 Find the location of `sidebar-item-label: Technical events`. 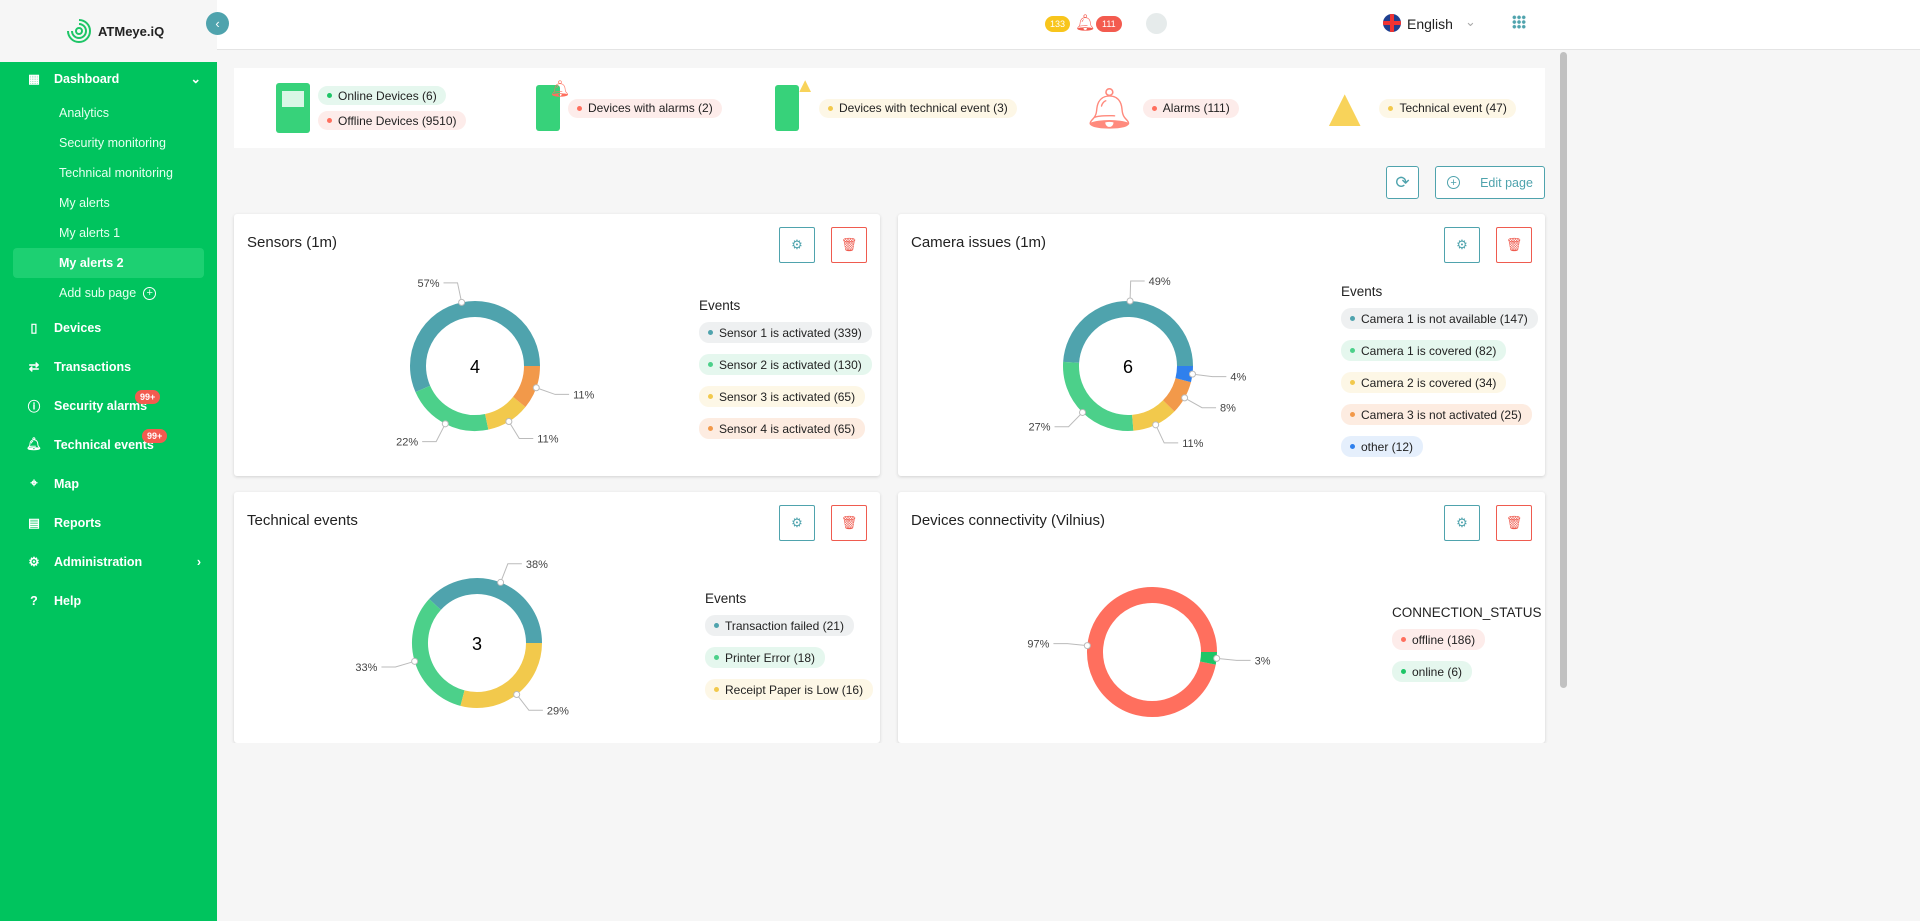

sidebar-item-label: Technical events is located at coordinates (104, 444).